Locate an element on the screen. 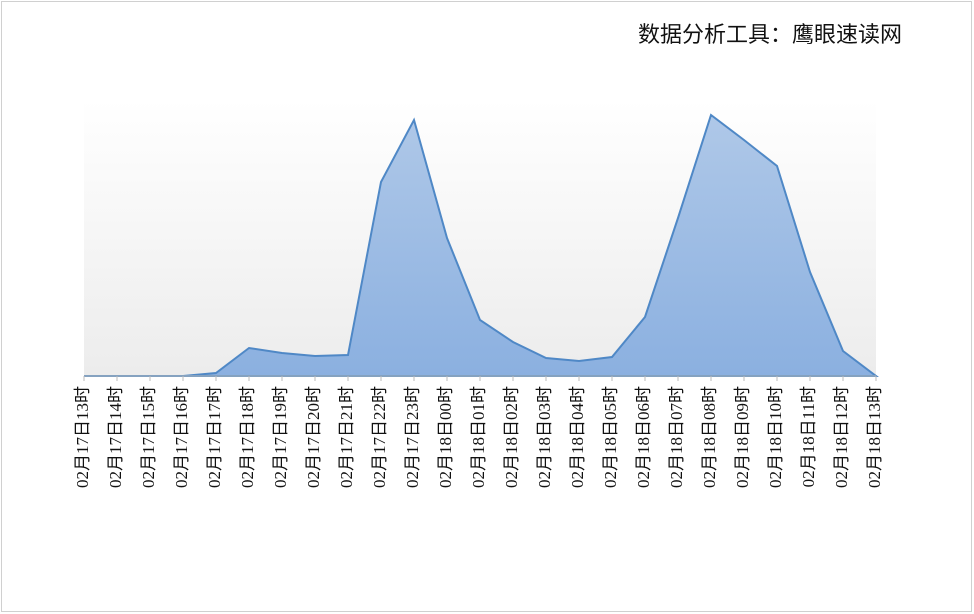 The height and width of the screenshot is (614, 974). x-tick-label: 02月18日00时 is located at coordinates (445, 437).